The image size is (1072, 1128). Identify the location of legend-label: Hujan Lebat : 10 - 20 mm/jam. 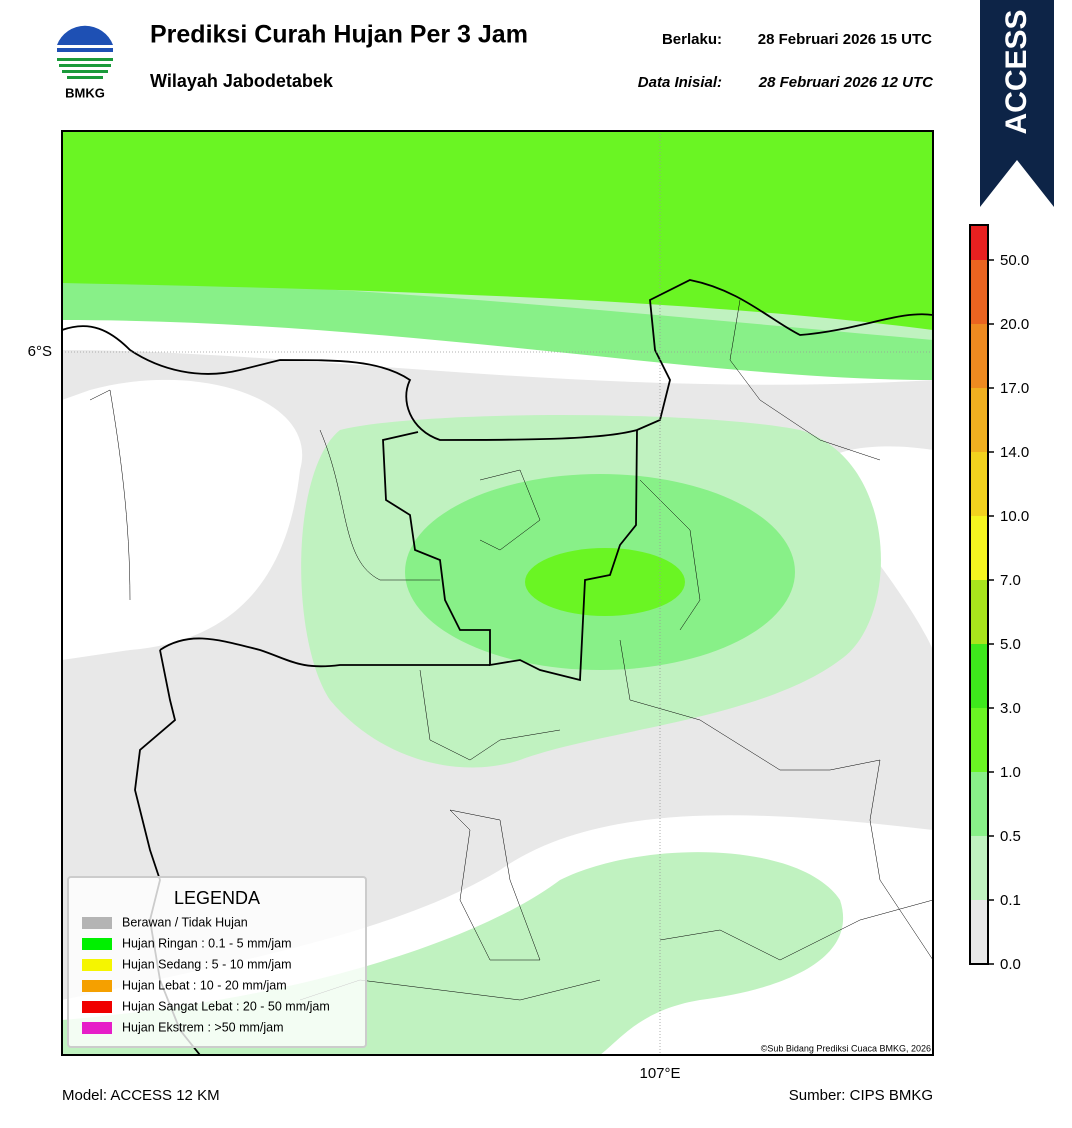
(204, 985).